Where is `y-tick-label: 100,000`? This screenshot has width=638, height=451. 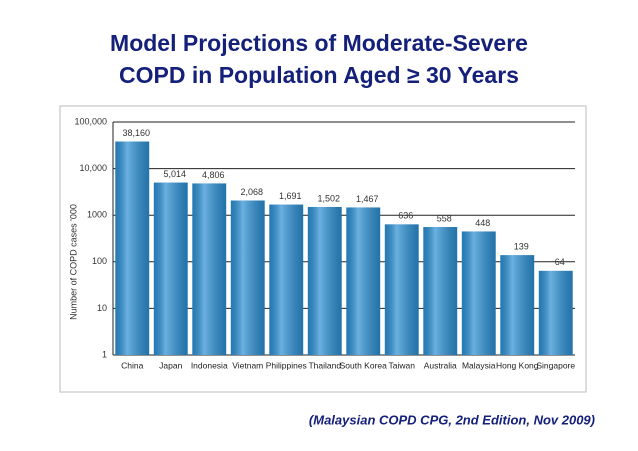
y-tick-label: 100,000 is located at coordinates (90, 121).